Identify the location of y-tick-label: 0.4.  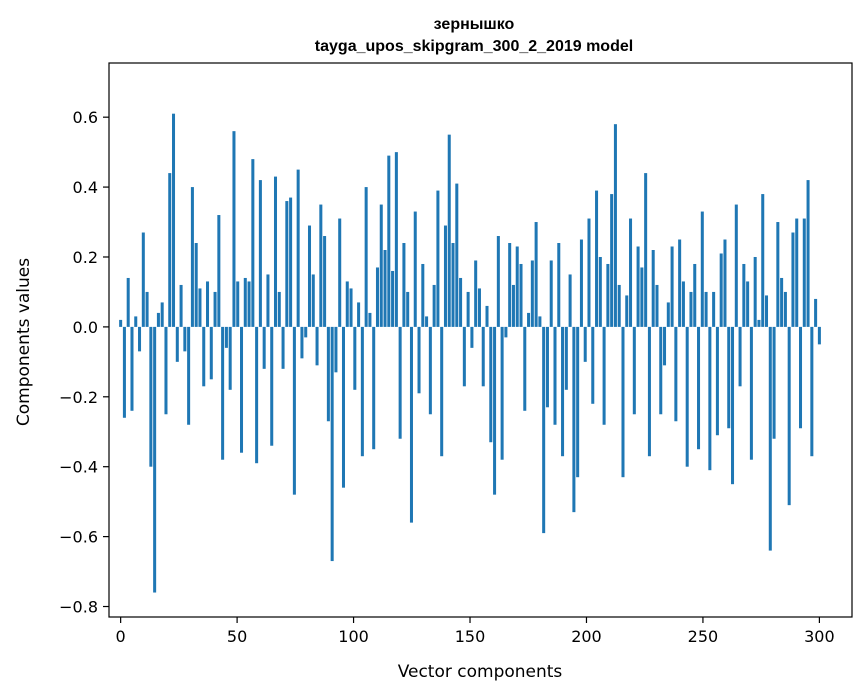
(85, 187).